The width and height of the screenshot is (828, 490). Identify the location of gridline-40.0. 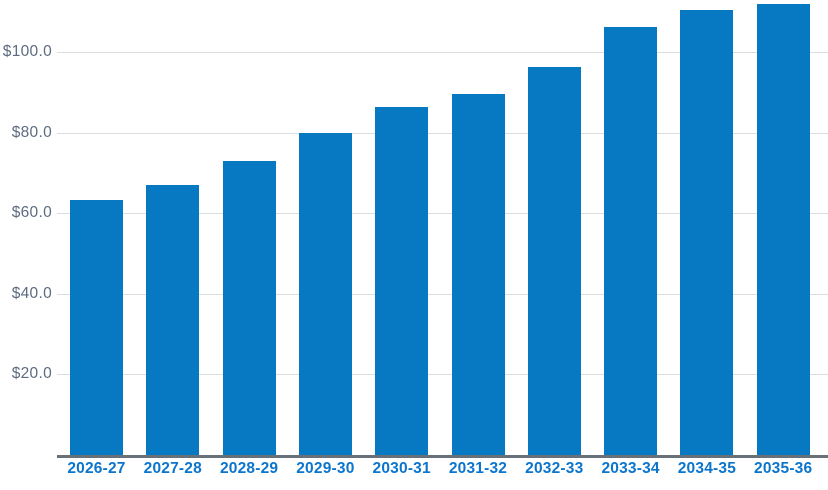
(442, 294).